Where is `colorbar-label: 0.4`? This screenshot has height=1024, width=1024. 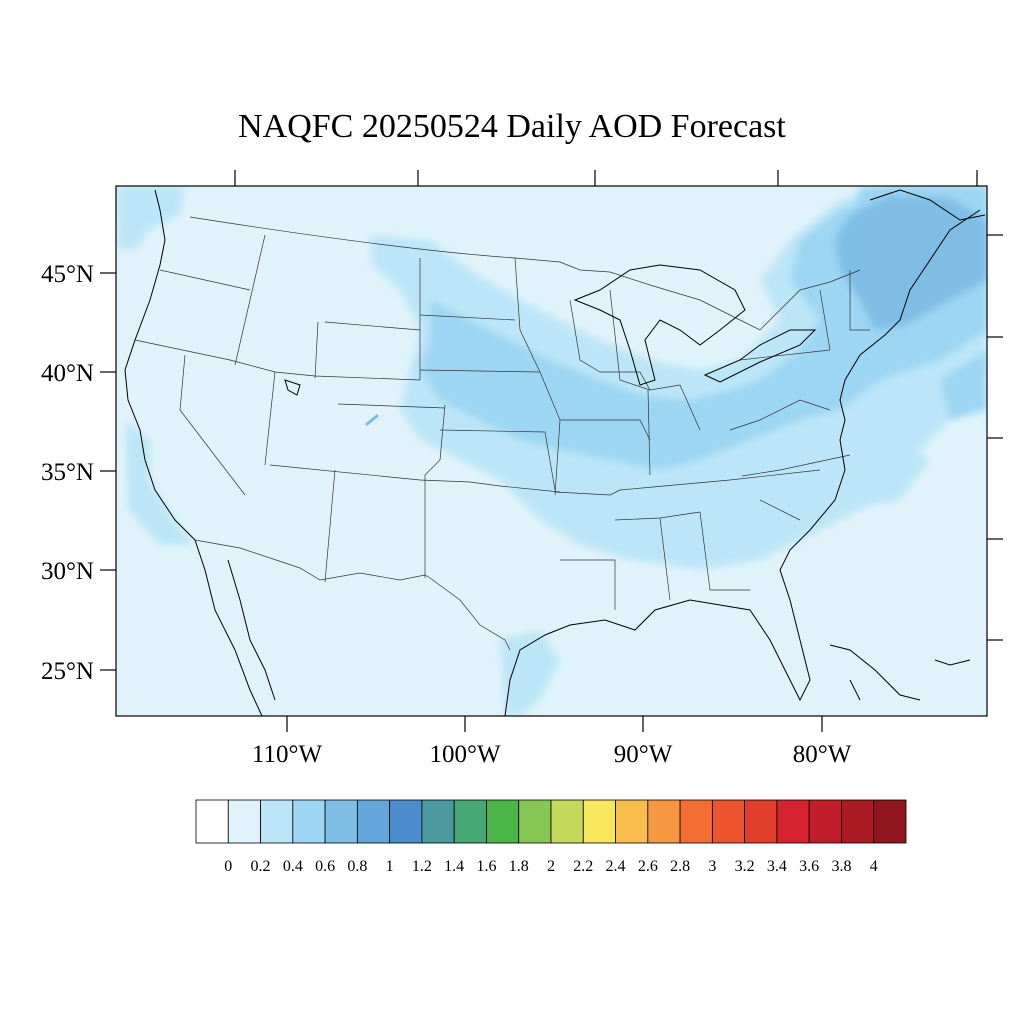 colorbar-label: 0.4 is located at coordinates (293, 866).